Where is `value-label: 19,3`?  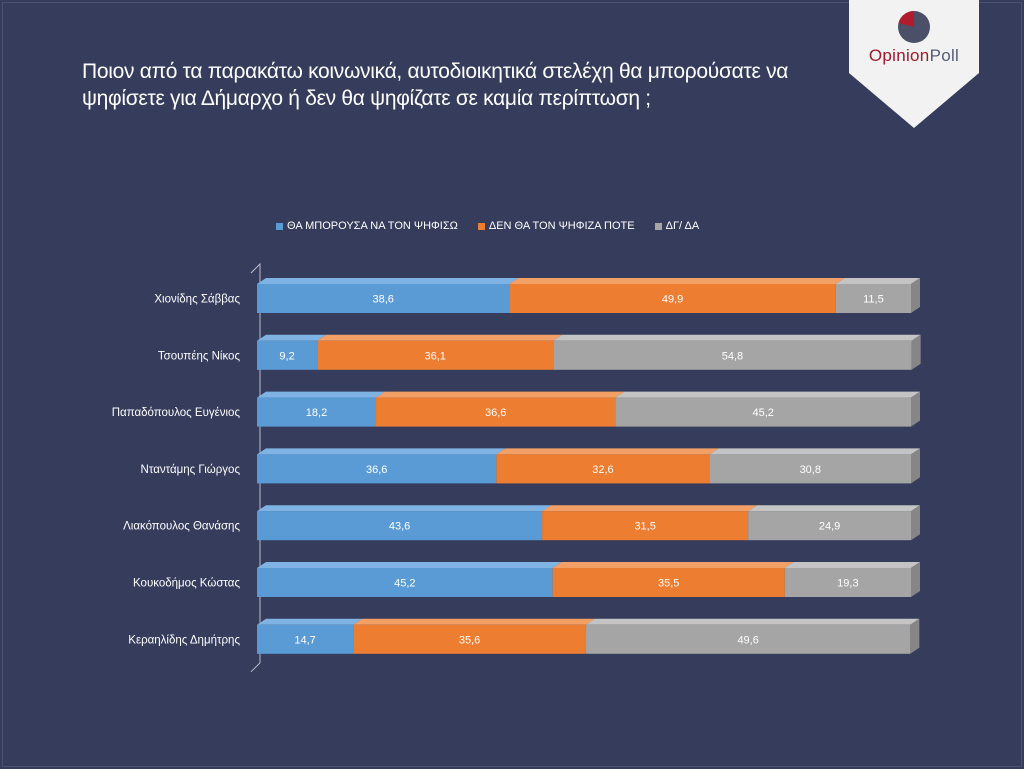
value-label: 19,3 is located at coordinates (847, 584).